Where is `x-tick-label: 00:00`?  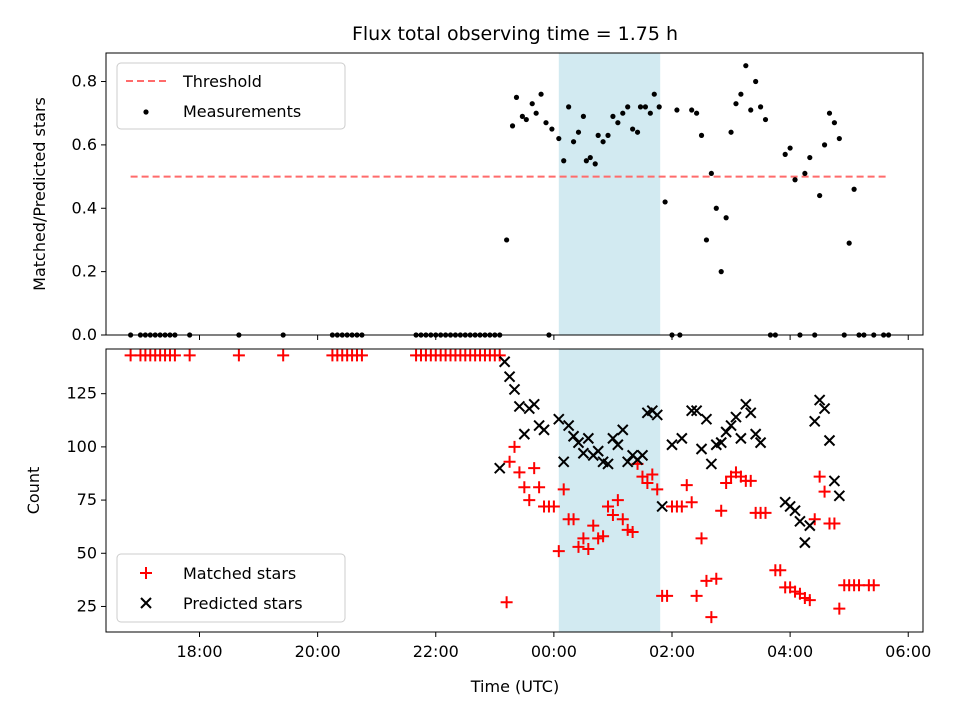
x-tick-label: 00:00 is located at coordinates (554, 651).